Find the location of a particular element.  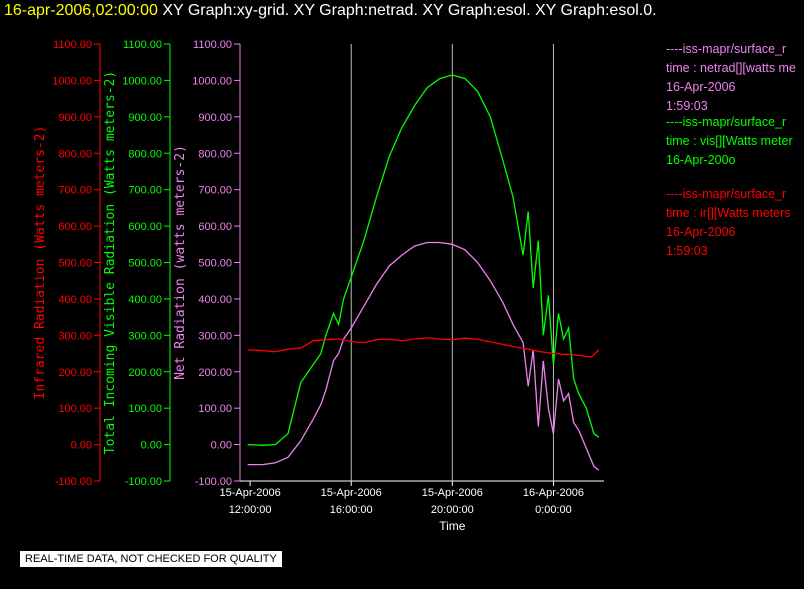

legend-vis-date: 16-Apr-200o is located at coordinates (701, 160).